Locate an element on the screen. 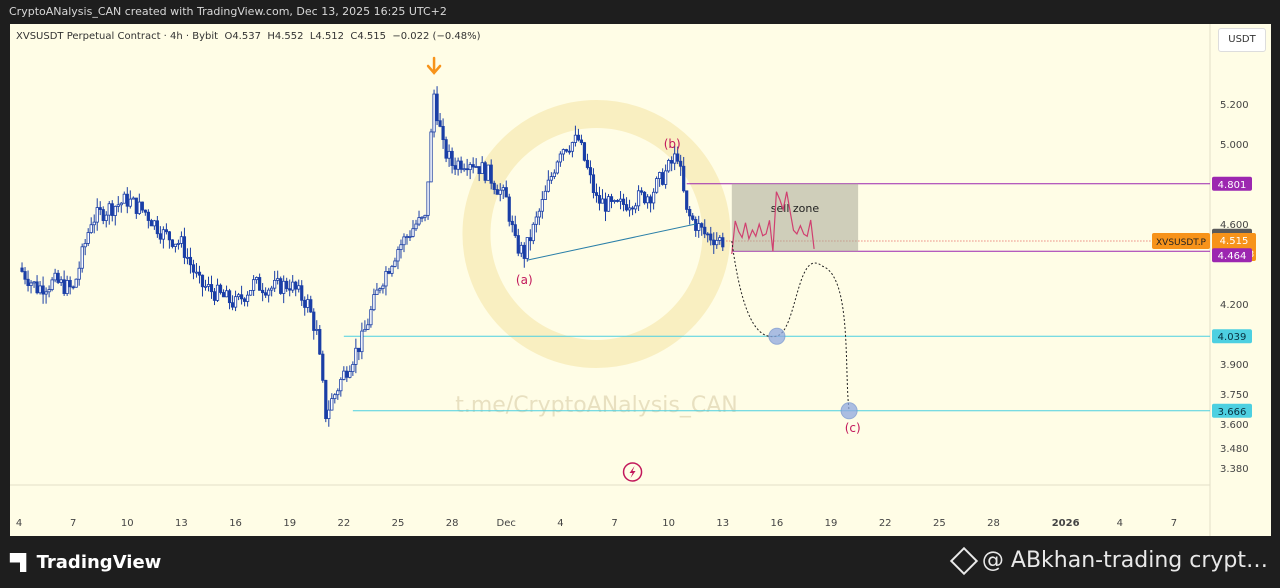 Image resolution: width=1280 pixels, height=588 pixels. x-tick-label: 4 is located at coordinates (560, 523).